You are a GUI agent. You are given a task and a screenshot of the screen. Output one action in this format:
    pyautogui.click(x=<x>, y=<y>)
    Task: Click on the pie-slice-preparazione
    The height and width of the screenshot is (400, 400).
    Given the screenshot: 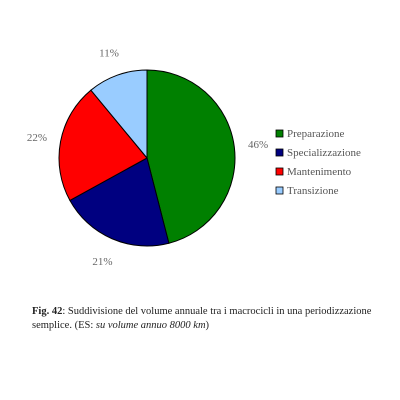 What is the action you would take?
    pyautogui.click(x=191, y=156)
    